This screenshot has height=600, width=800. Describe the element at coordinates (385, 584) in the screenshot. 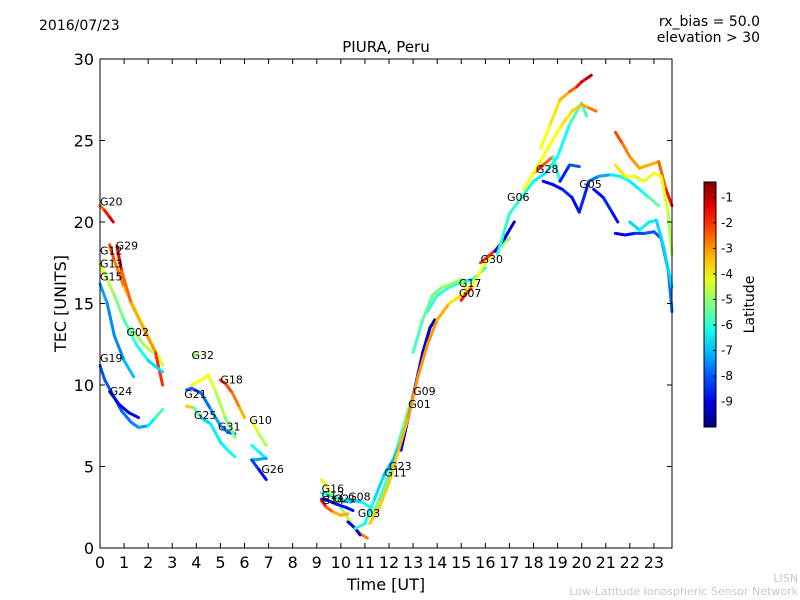

I see `x-axis-label: Time [UT]` at that location.